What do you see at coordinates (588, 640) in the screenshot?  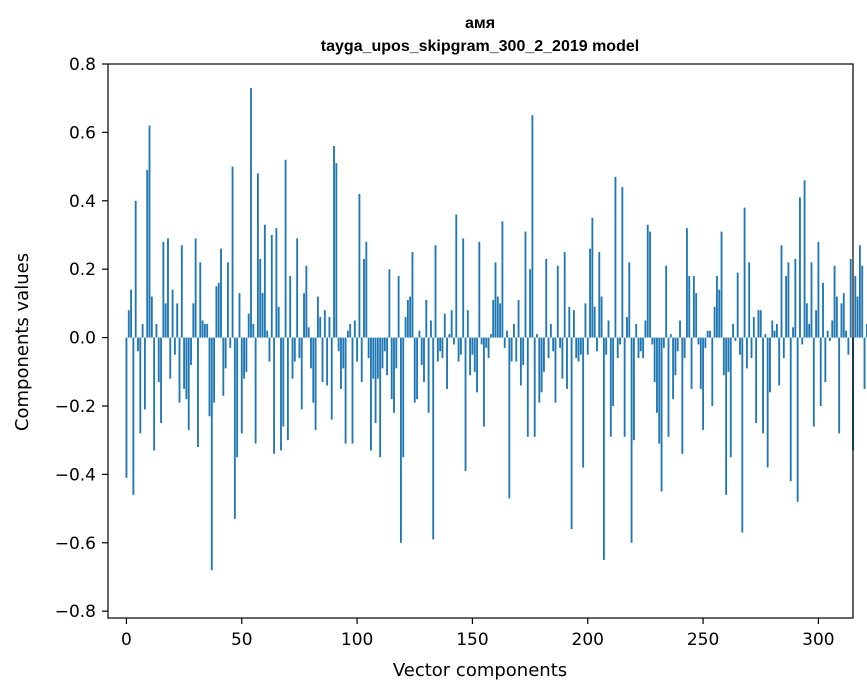 I see `x-tick-label: 200` at bounding box center [588, 640].